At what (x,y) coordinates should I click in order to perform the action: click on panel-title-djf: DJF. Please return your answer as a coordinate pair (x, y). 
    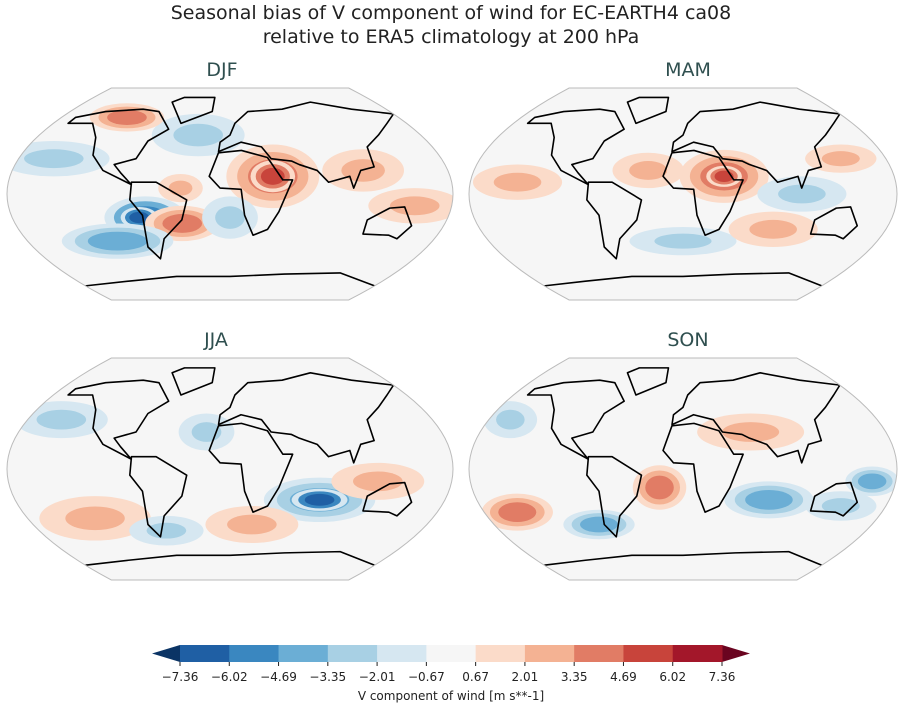
    Looking at the image, I should click on (222, 70).